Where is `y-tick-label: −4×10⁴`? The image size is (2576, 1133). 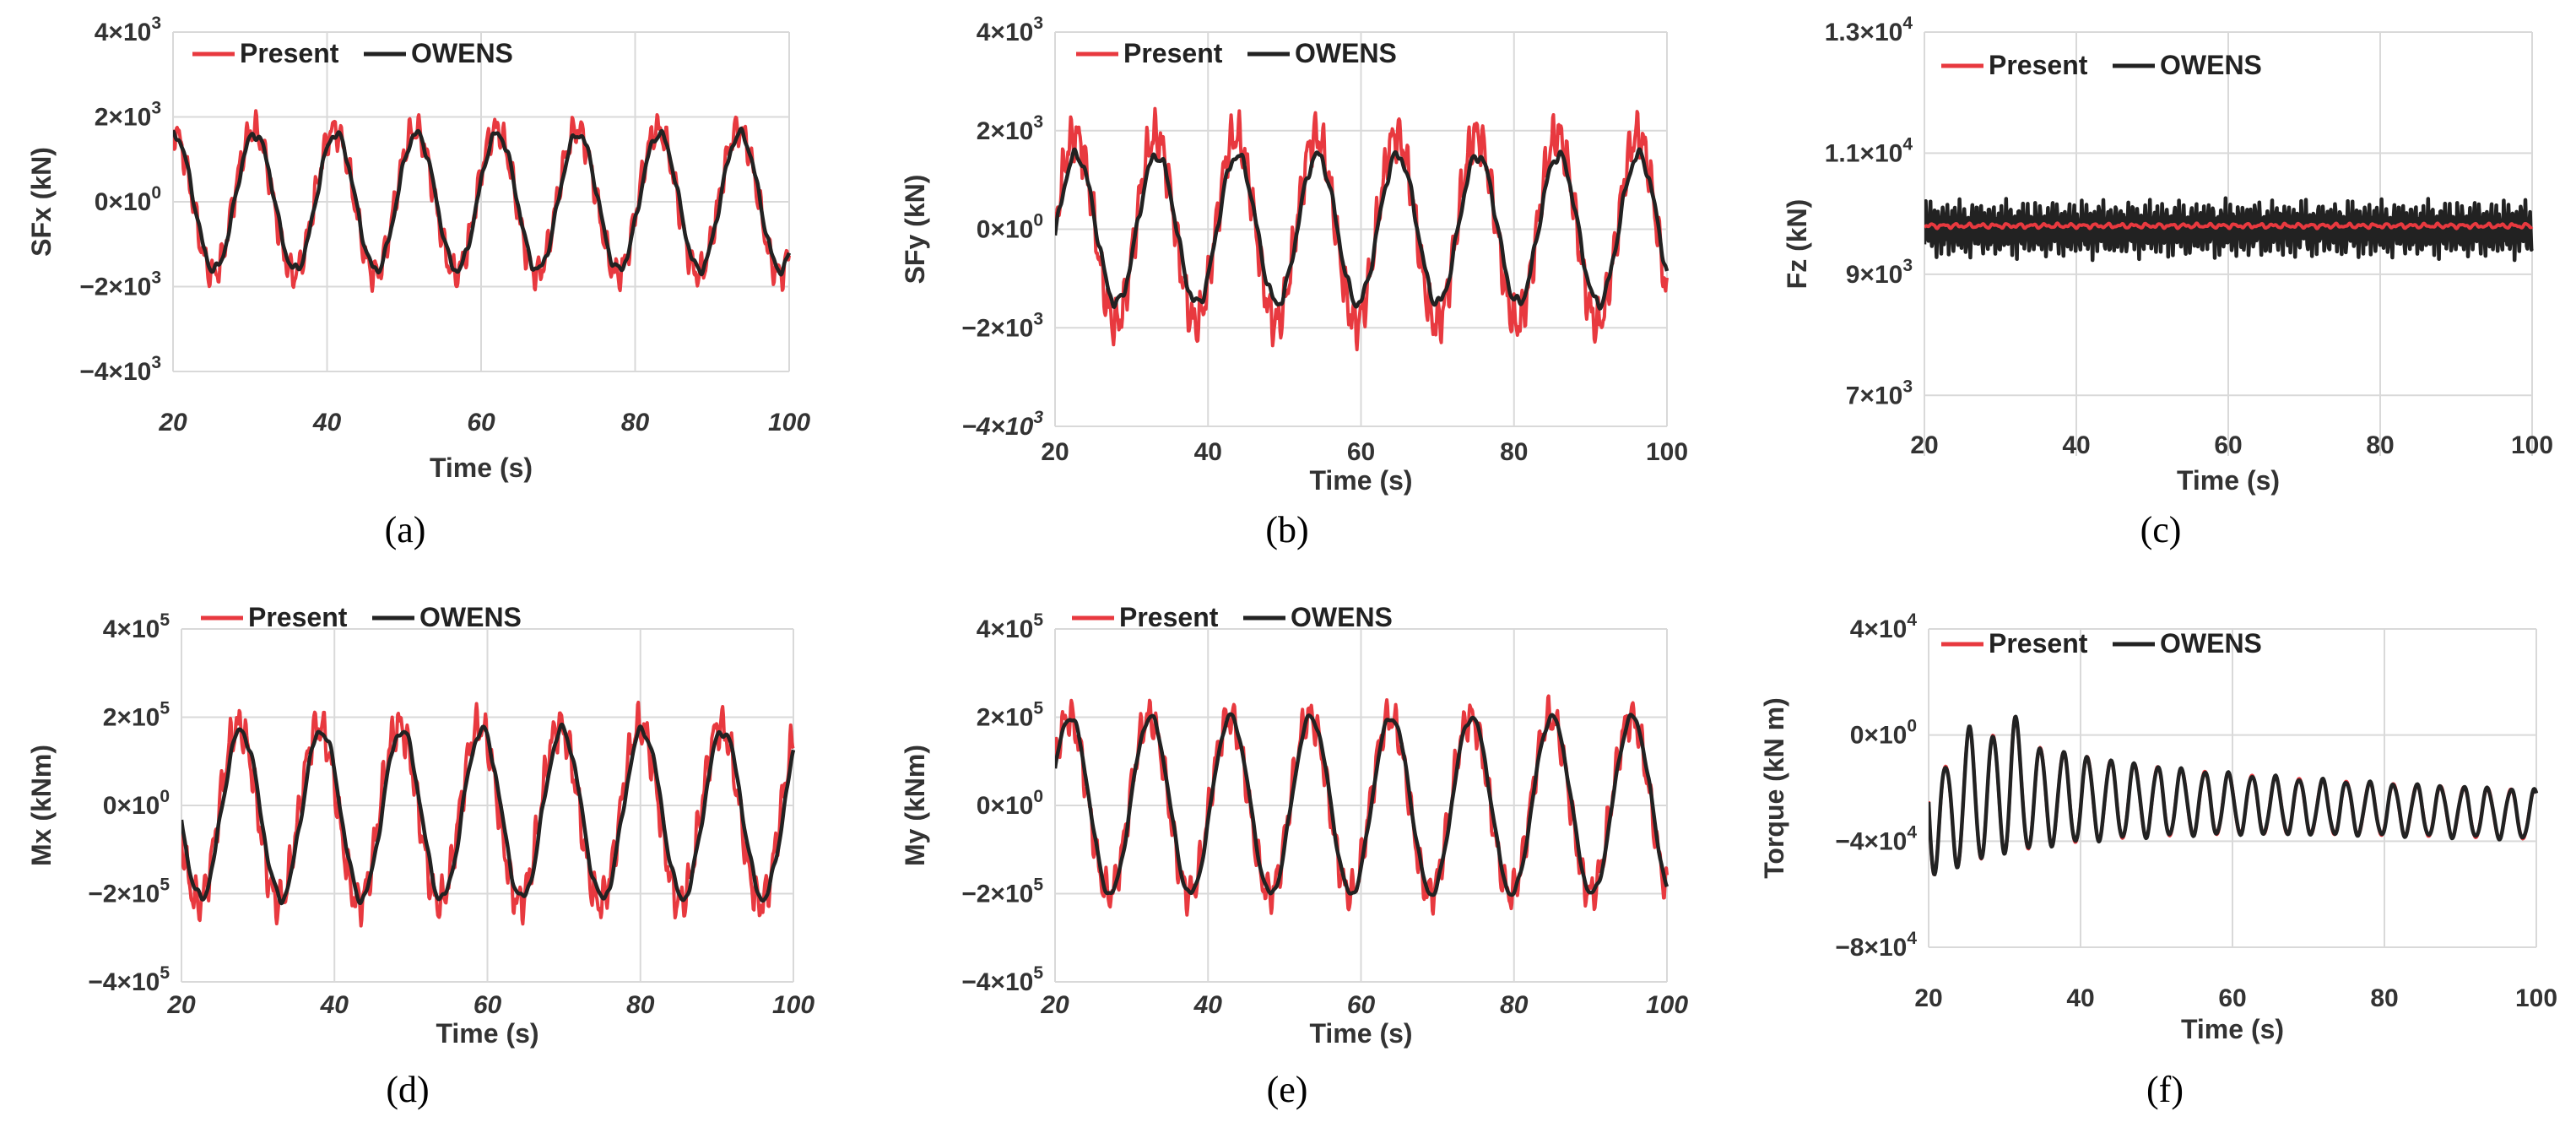 y-tick-label: −4×10⁴ is located at coordinates (1876, 838).